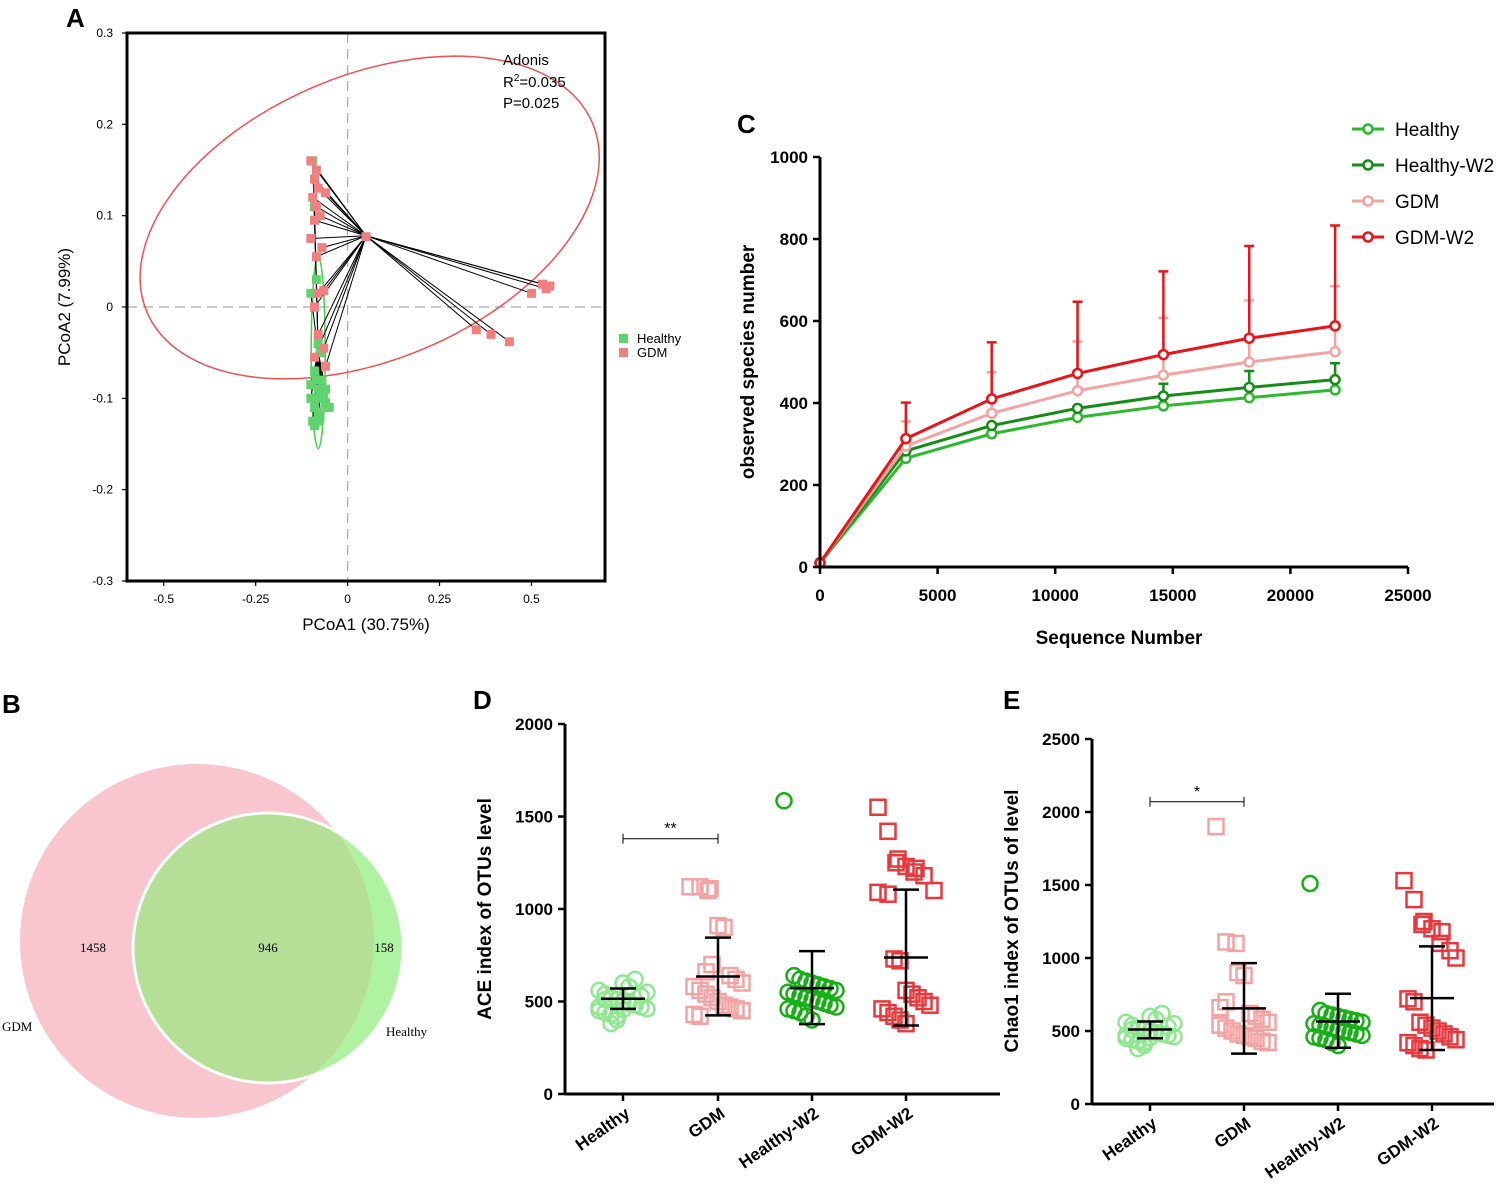  Describe the element at coordinates (1163, 375) in the screenshot. I see `series-point-gdm` at that location.